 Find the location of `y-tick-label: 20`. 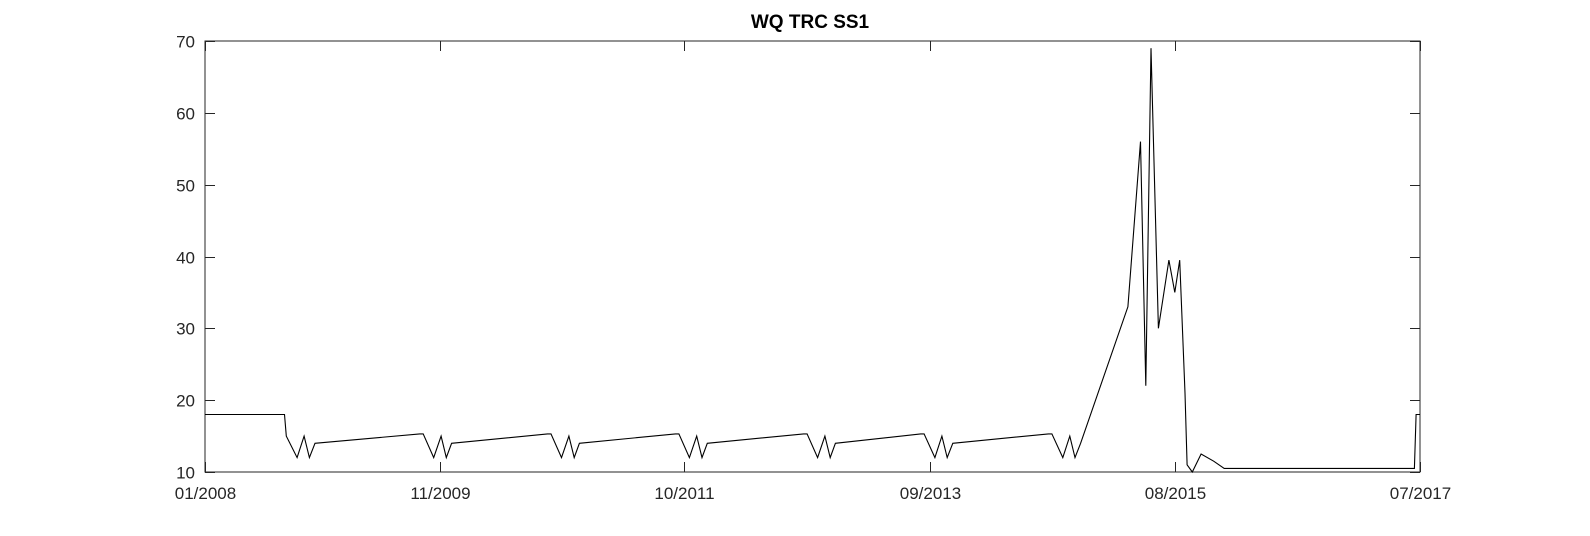

y-tick-label: 20 is located at coordinates (185, 401).